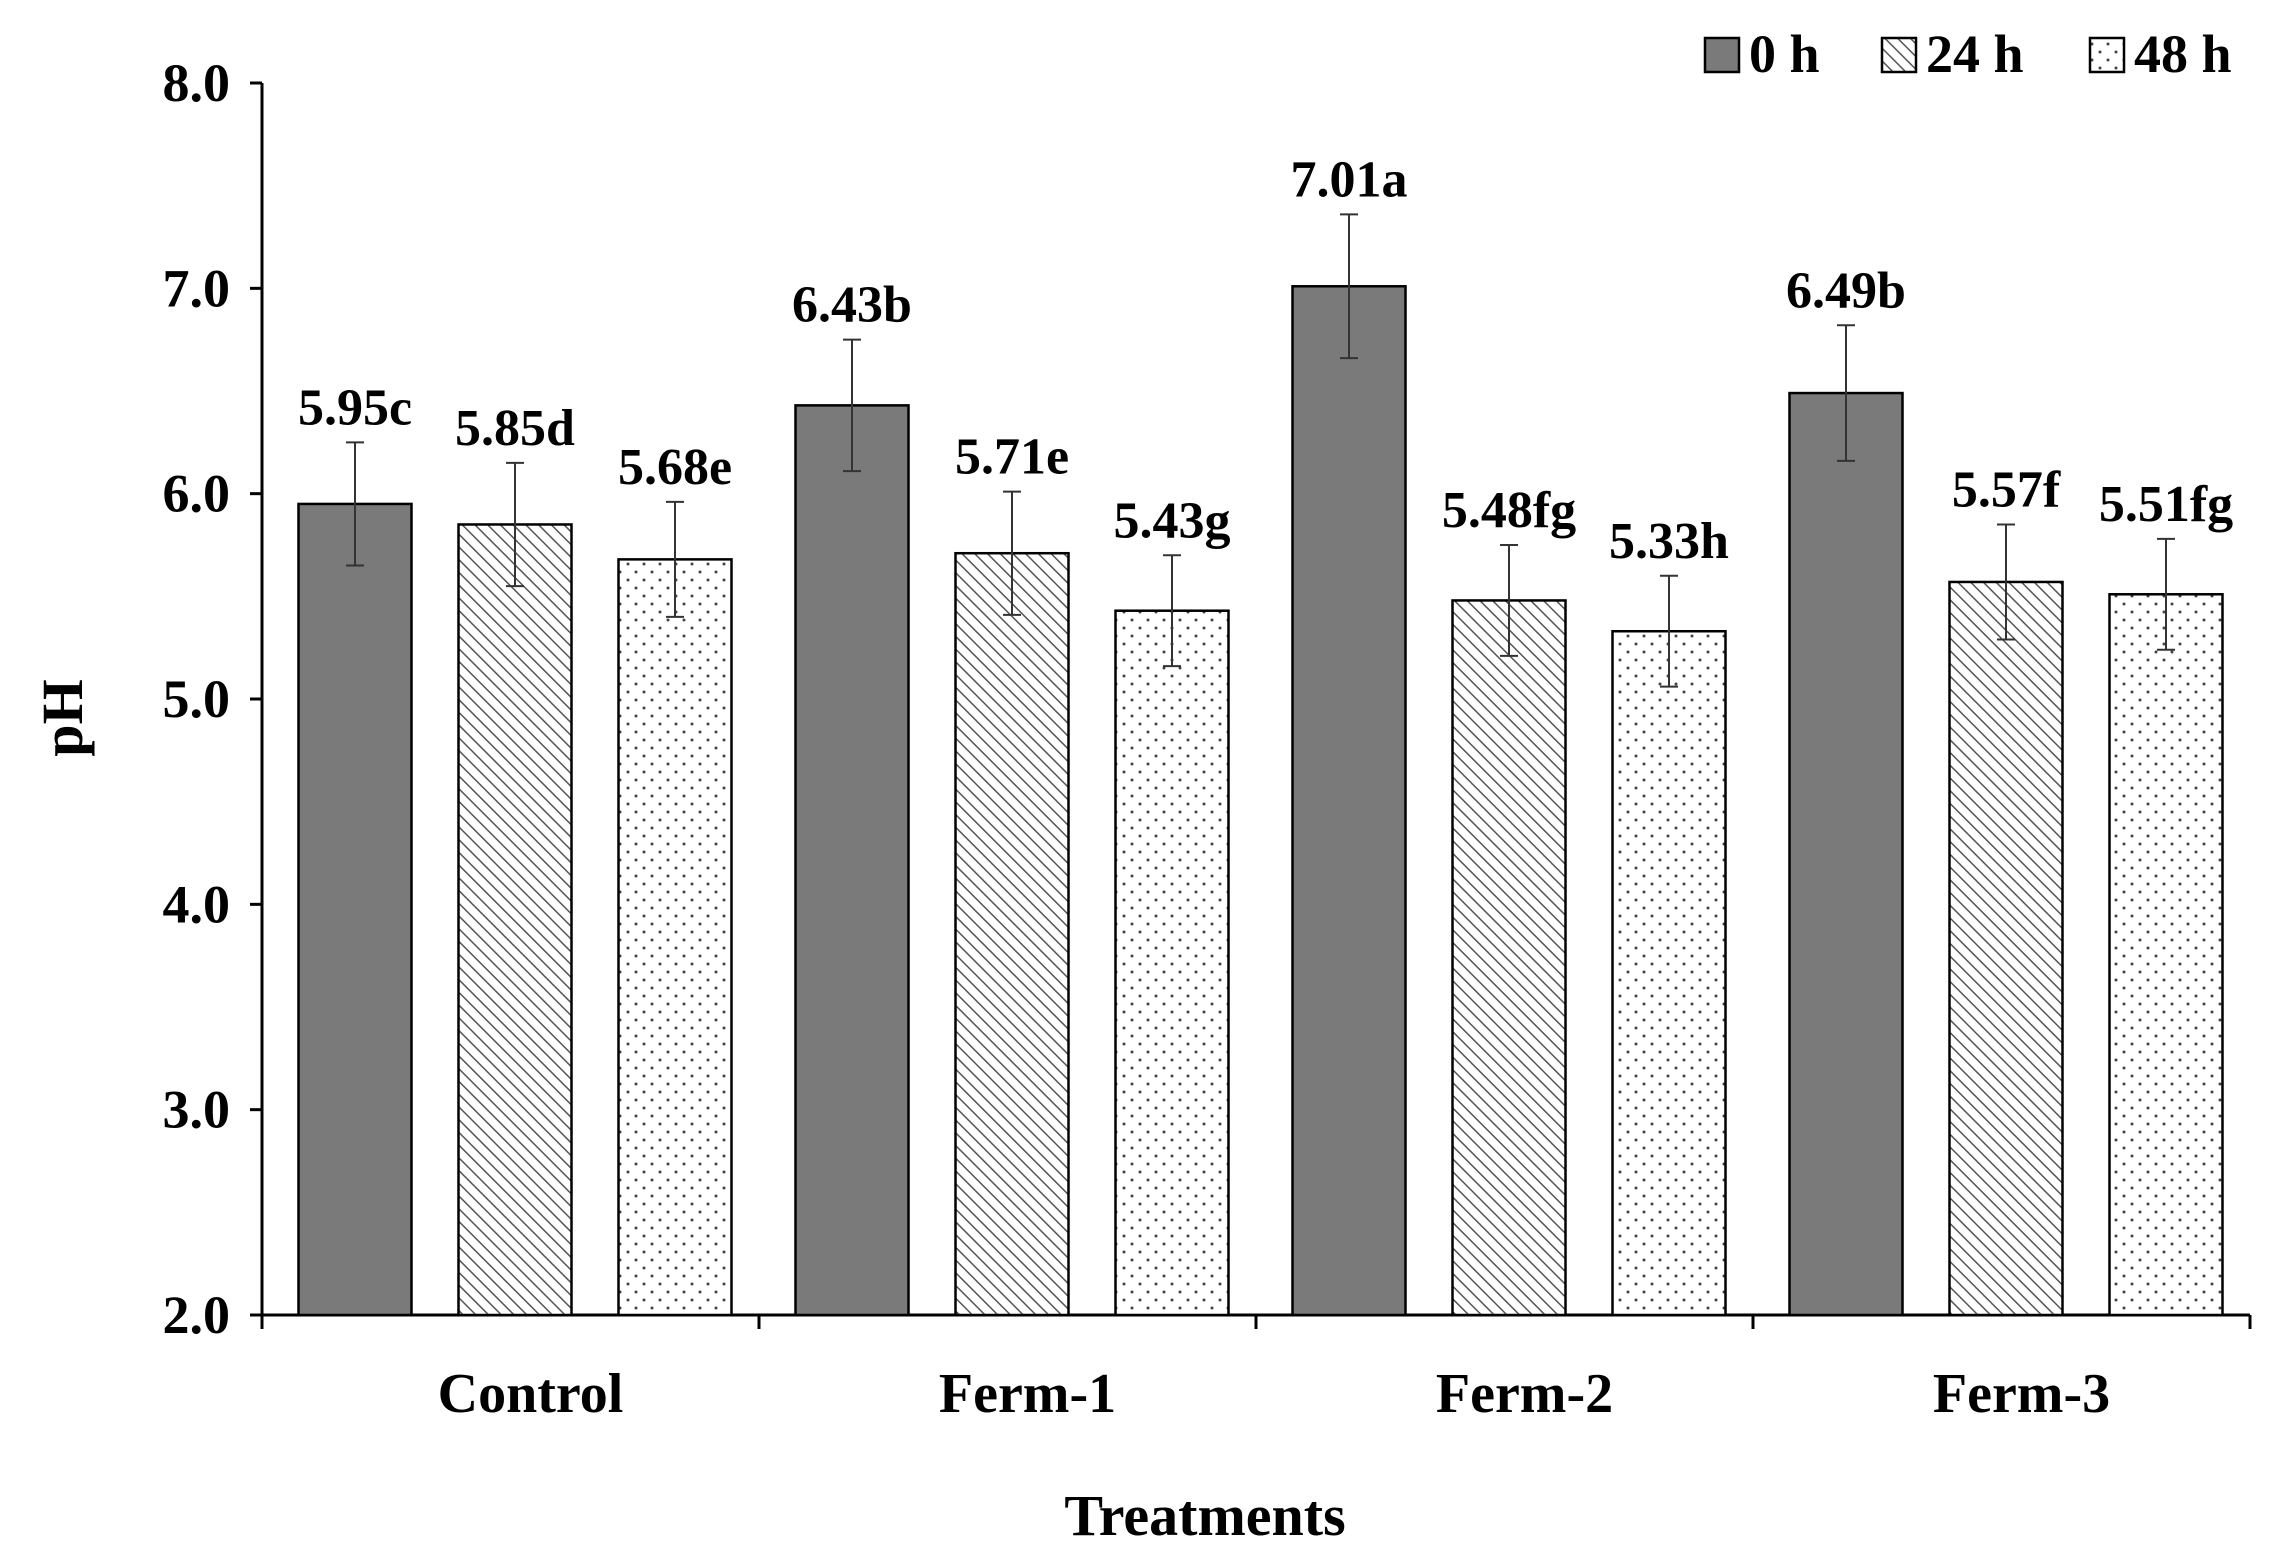  What do you see at coordinates (355, 407) in the screenshot?
I see `data-label: 5.95c` at bounding box center [355, 407].